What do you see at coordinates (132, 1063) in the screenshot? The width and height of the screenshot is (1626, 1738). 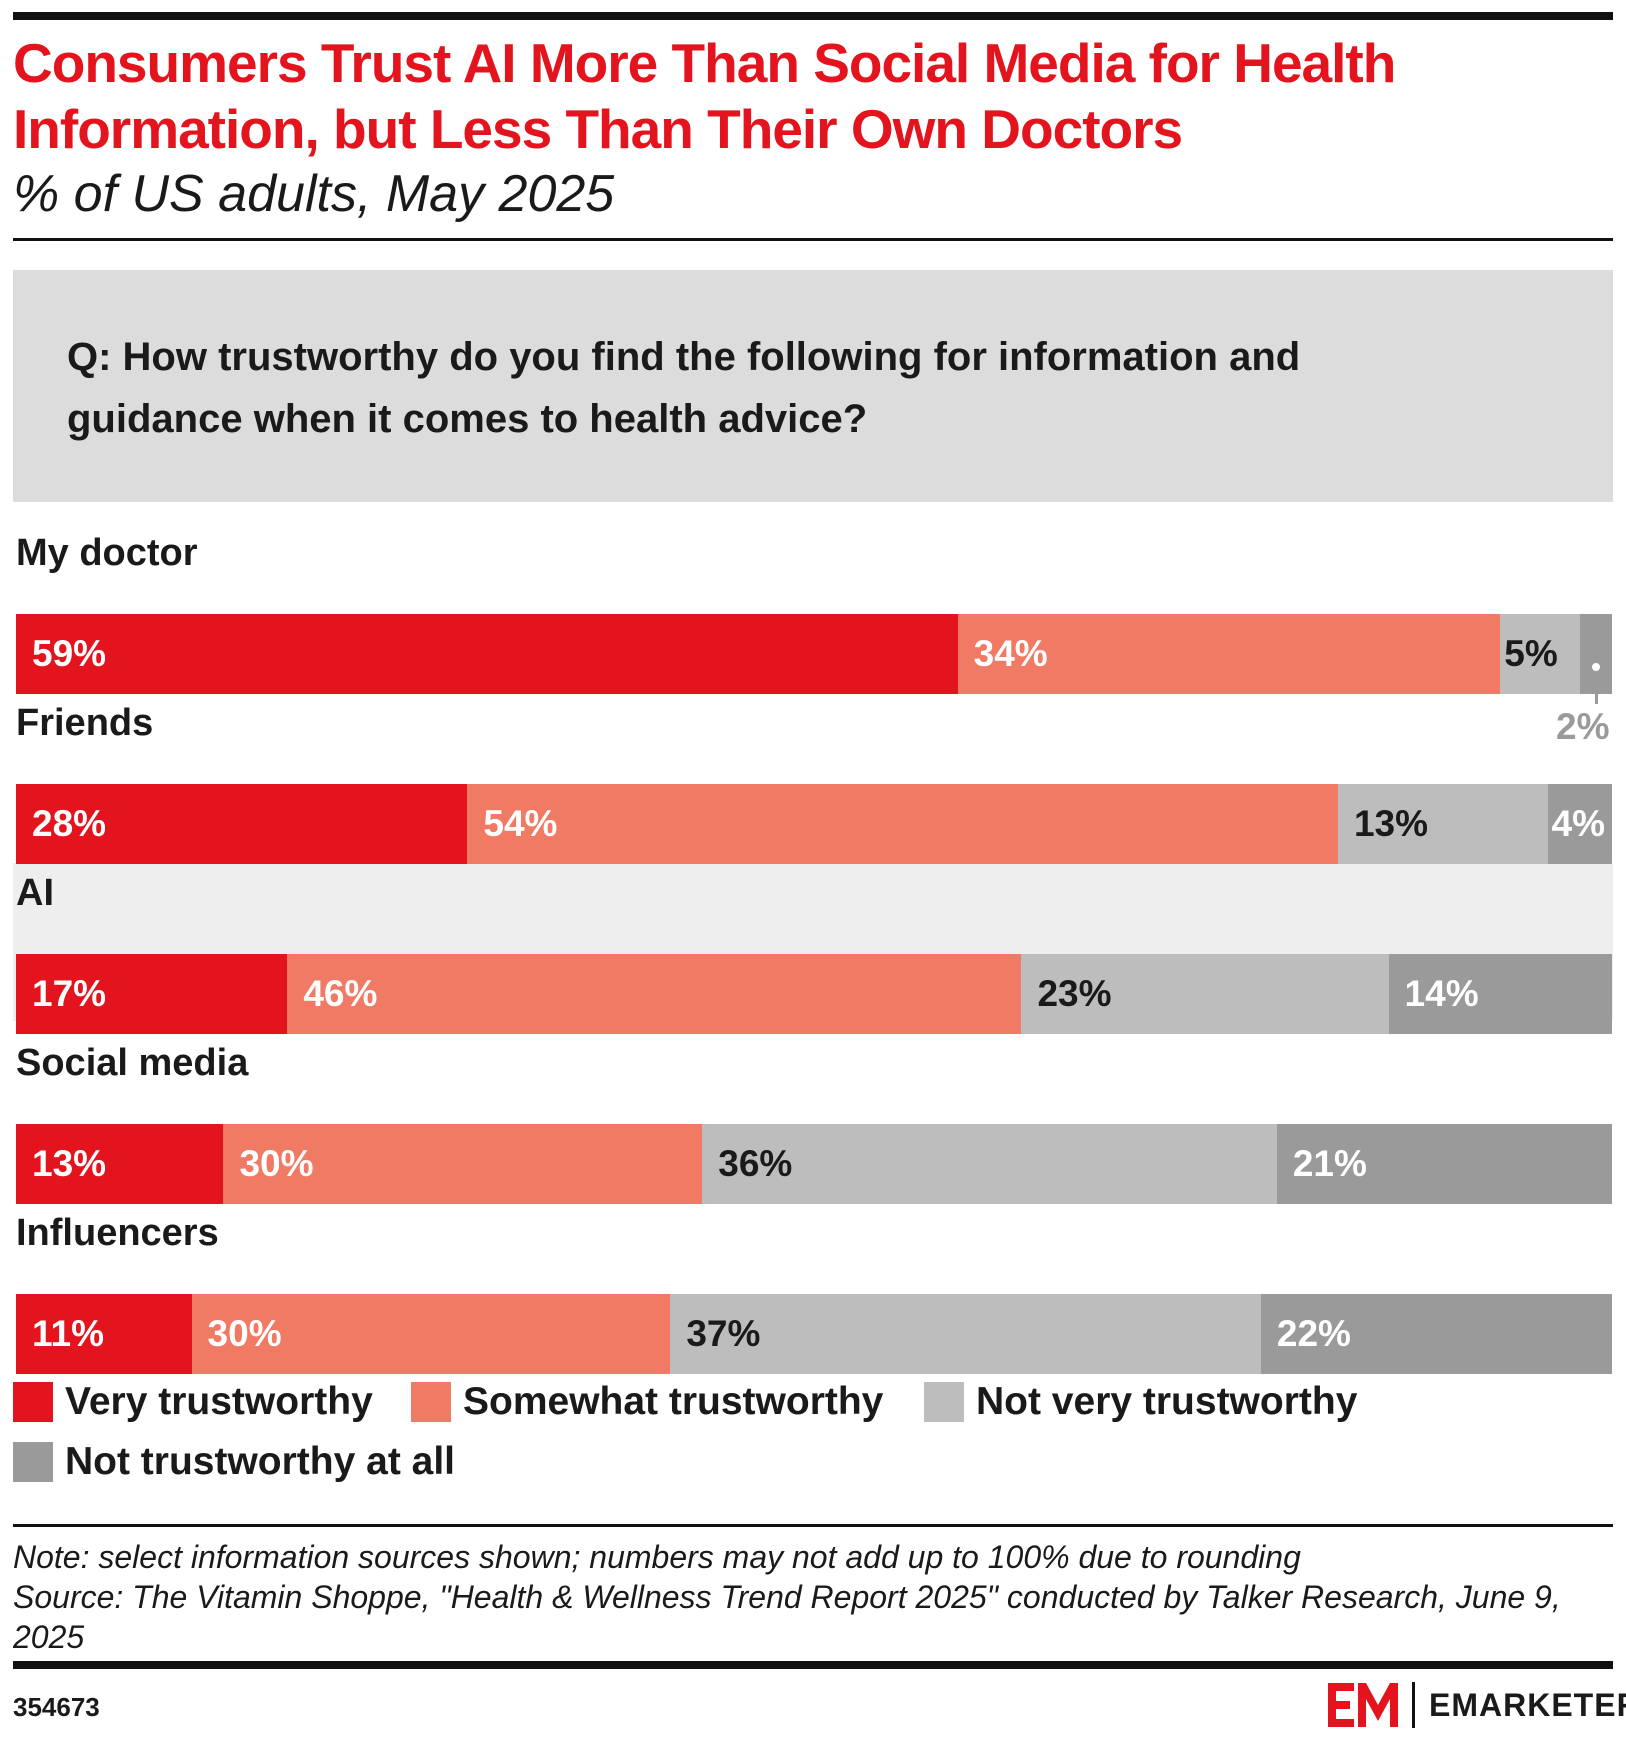 I see `category-label-social-media: Social media` at bounding box center [132, 1063].